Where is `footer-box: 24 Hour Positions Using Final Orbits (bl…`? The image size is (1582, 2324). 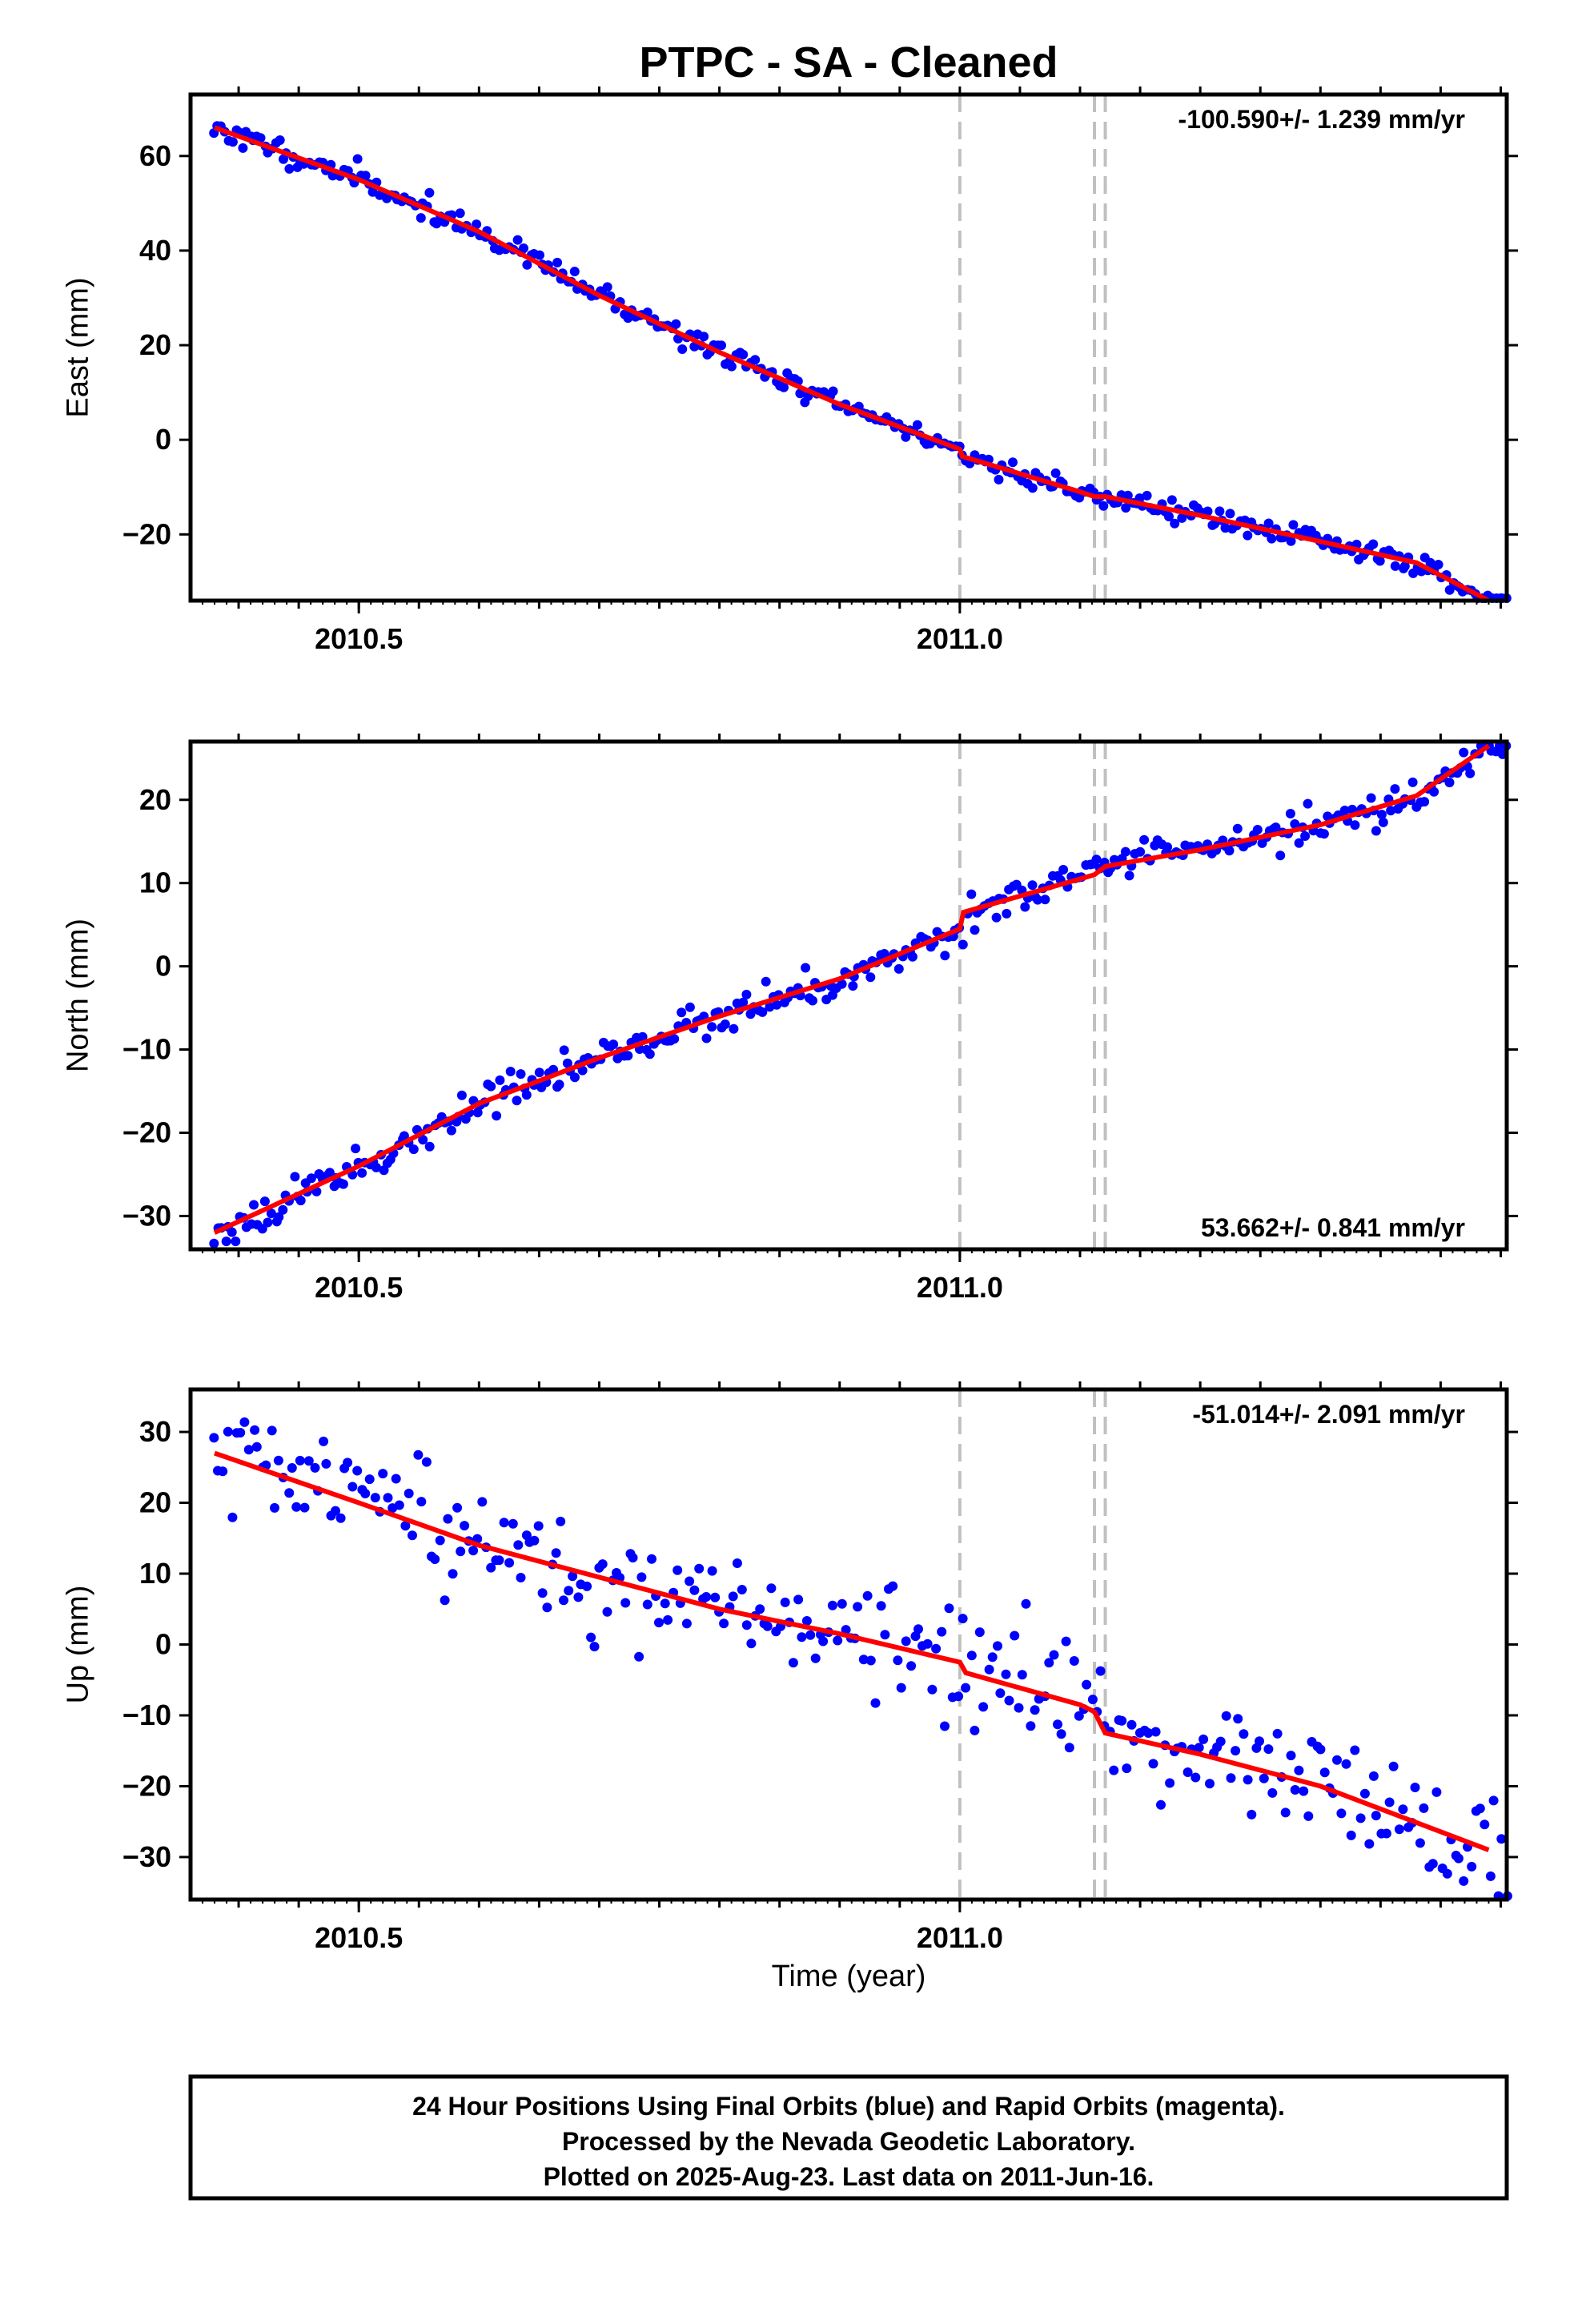
footer-box: 24 Hour Positions Using Final Orbits (bl… is located at coordinates (848, 2137).